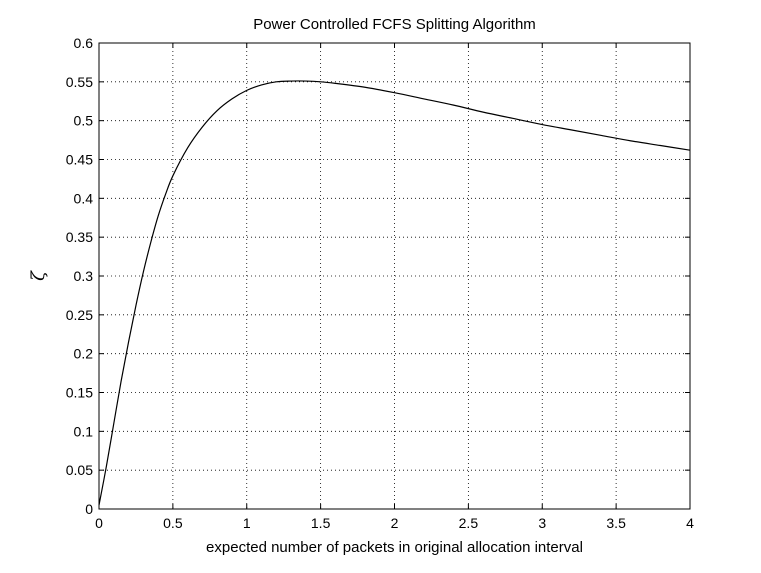  I want to click on y-tick-label: 0.45, so click(79, 160).